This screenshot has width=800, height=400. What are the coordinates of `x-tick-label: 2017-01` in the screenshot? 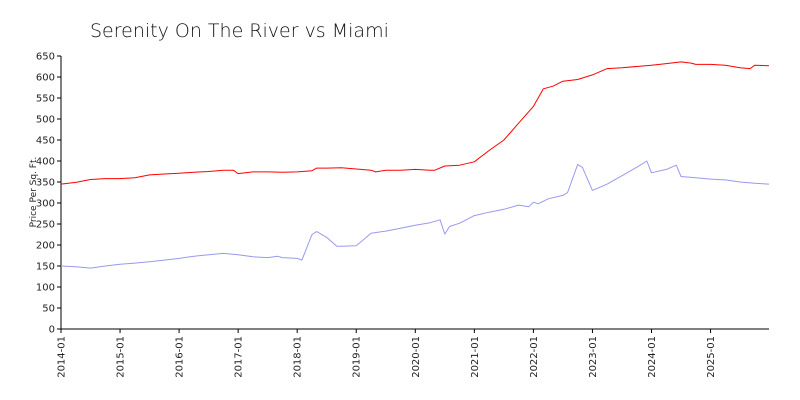 It's located at (239, 357).